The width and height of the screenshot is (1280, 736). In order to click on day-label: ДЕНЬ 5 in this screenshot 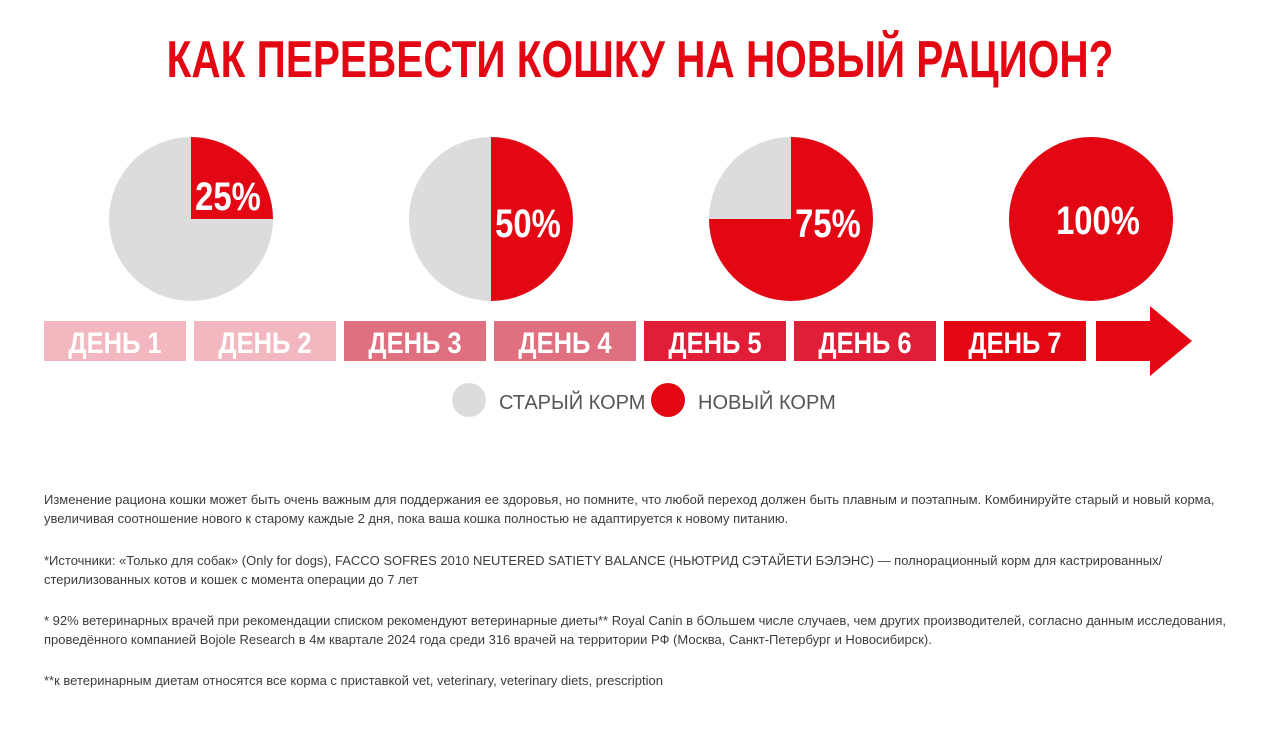, I will do `click(714, 342)`.